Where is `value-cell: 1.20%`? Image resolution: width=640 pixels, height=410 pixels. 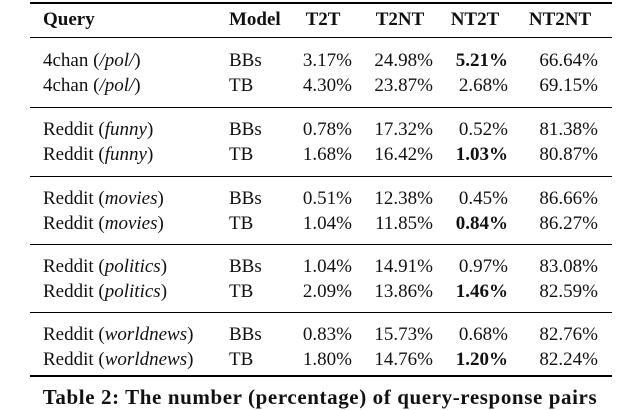
value-cell: 1.20% is located at coordinates (463, 360).